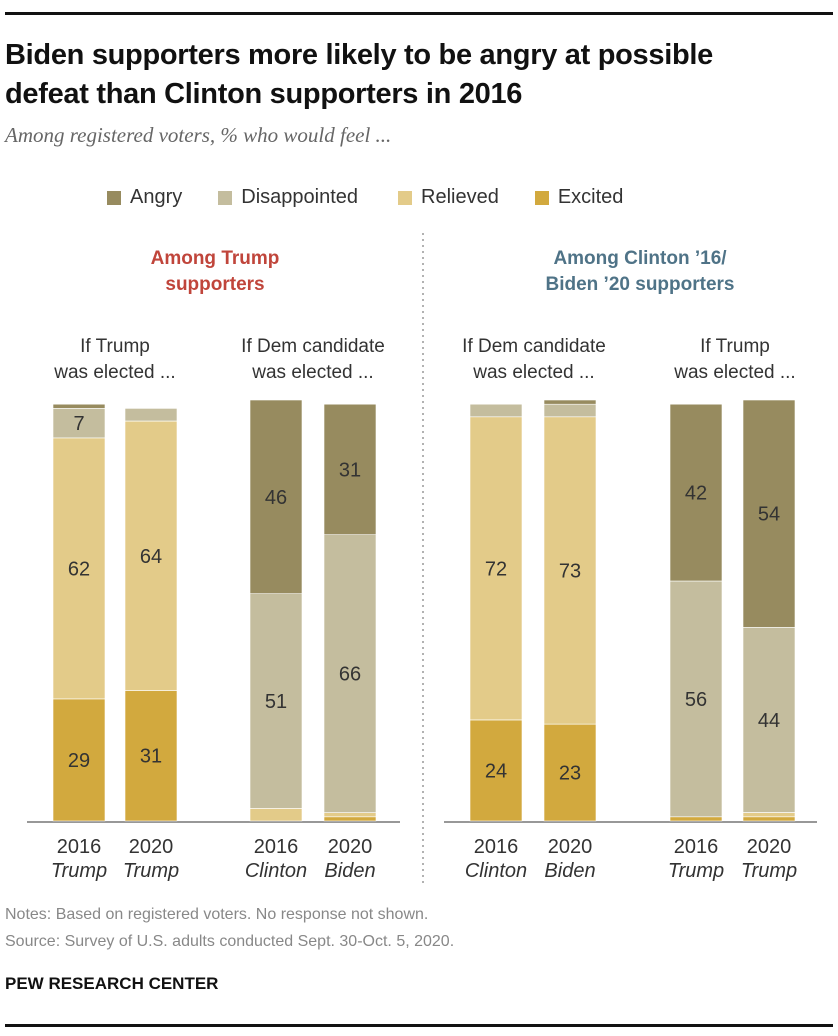 The image size is (838, 1036). I want to click on data-label-excited: 24, so click(496, 772).